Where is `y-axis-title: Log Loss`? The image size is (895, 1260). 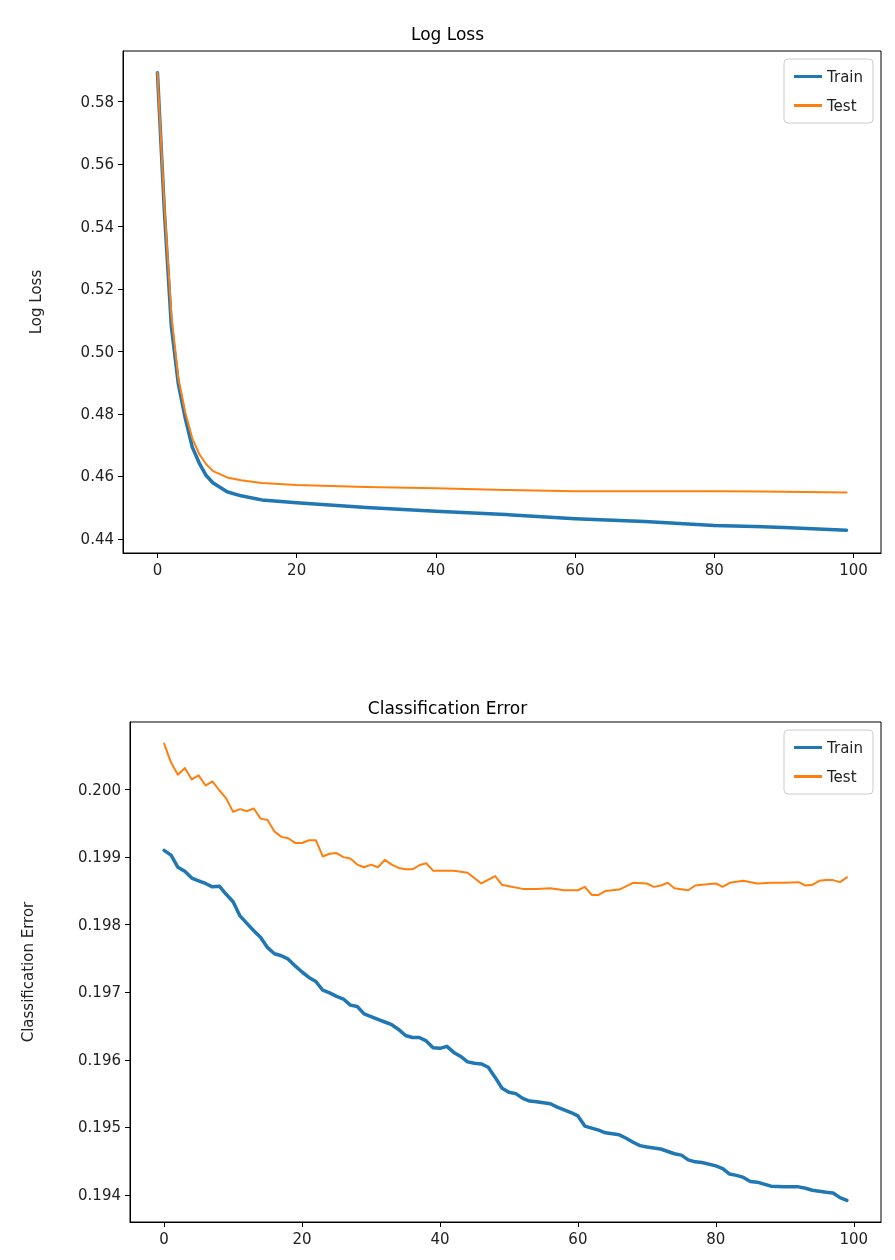
y-axis-title: Log Loss is located at coordinates (35, 302).